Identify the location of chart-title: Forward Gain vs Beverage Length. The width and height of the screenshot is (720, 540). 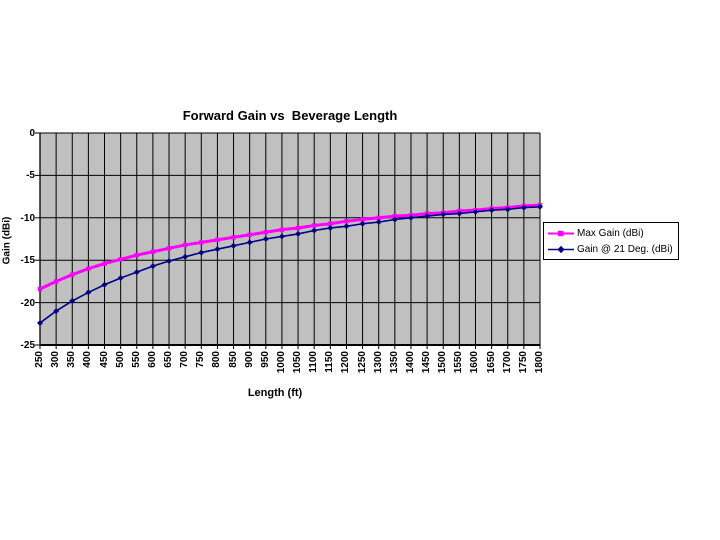
(290, 115).